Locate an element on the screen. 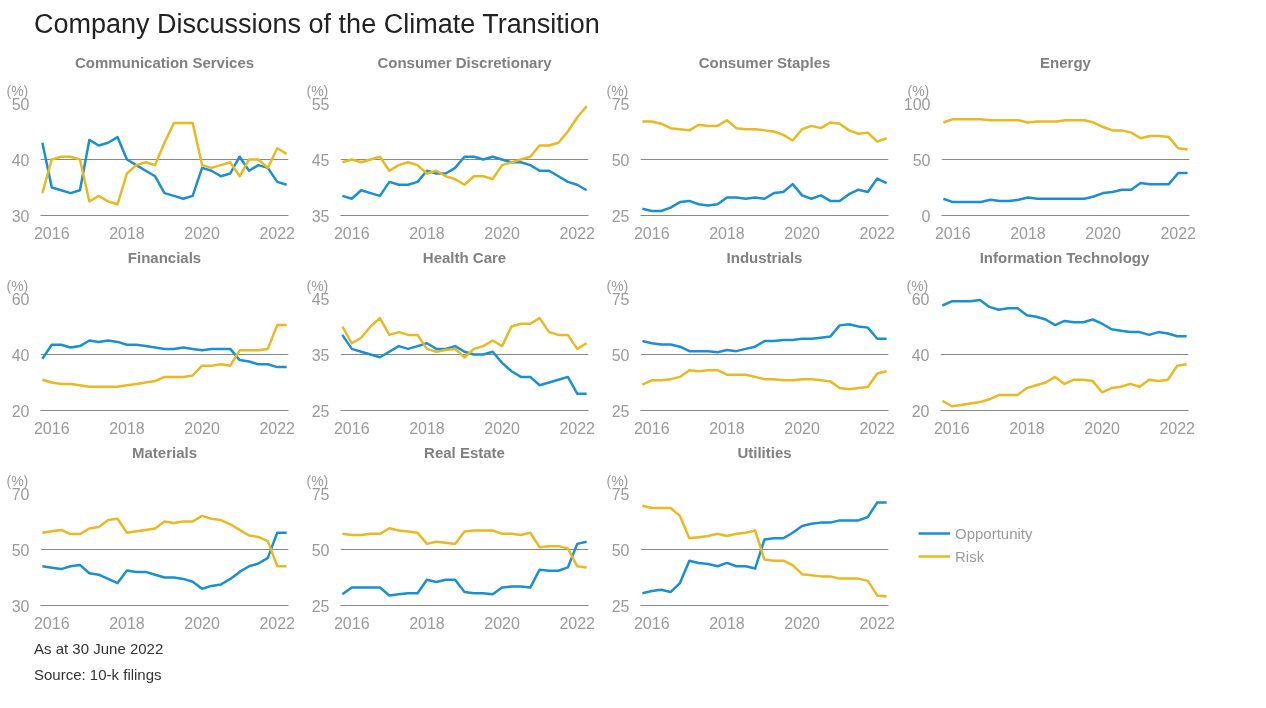  chart-title: Consumer Discretionary is located at coordinates (465, 62).